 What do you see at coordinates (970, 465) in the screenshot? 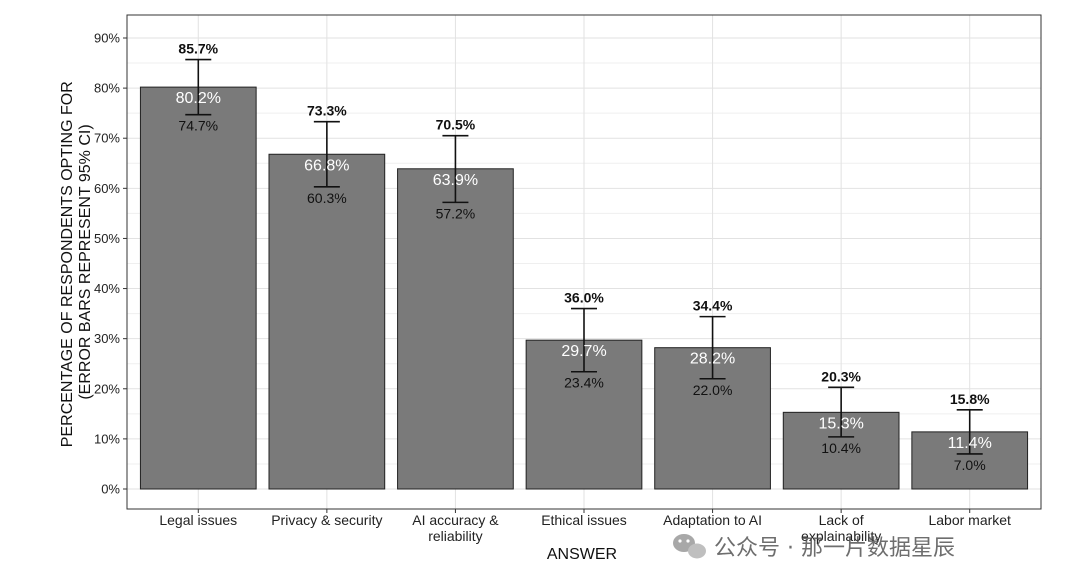
I see `ci-lower-label: 7.0%` at bounding box center [970, 465].